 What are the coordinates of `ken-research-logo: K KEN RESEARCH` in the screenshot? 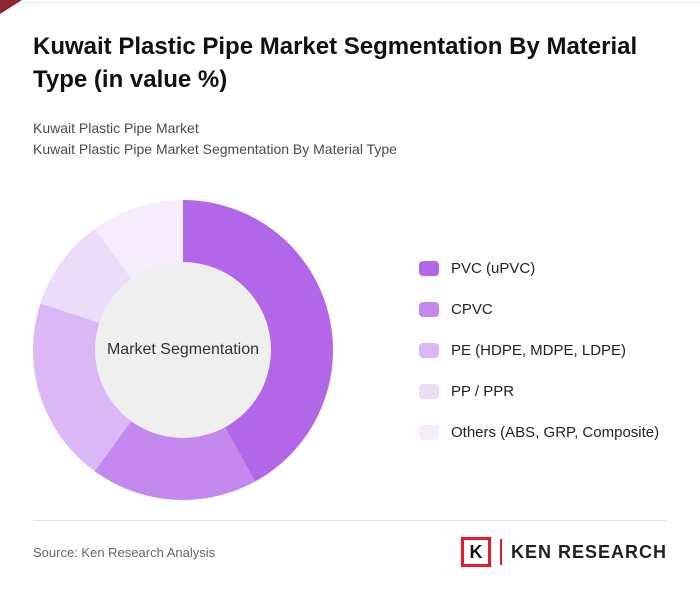 It's located at (563, 552).